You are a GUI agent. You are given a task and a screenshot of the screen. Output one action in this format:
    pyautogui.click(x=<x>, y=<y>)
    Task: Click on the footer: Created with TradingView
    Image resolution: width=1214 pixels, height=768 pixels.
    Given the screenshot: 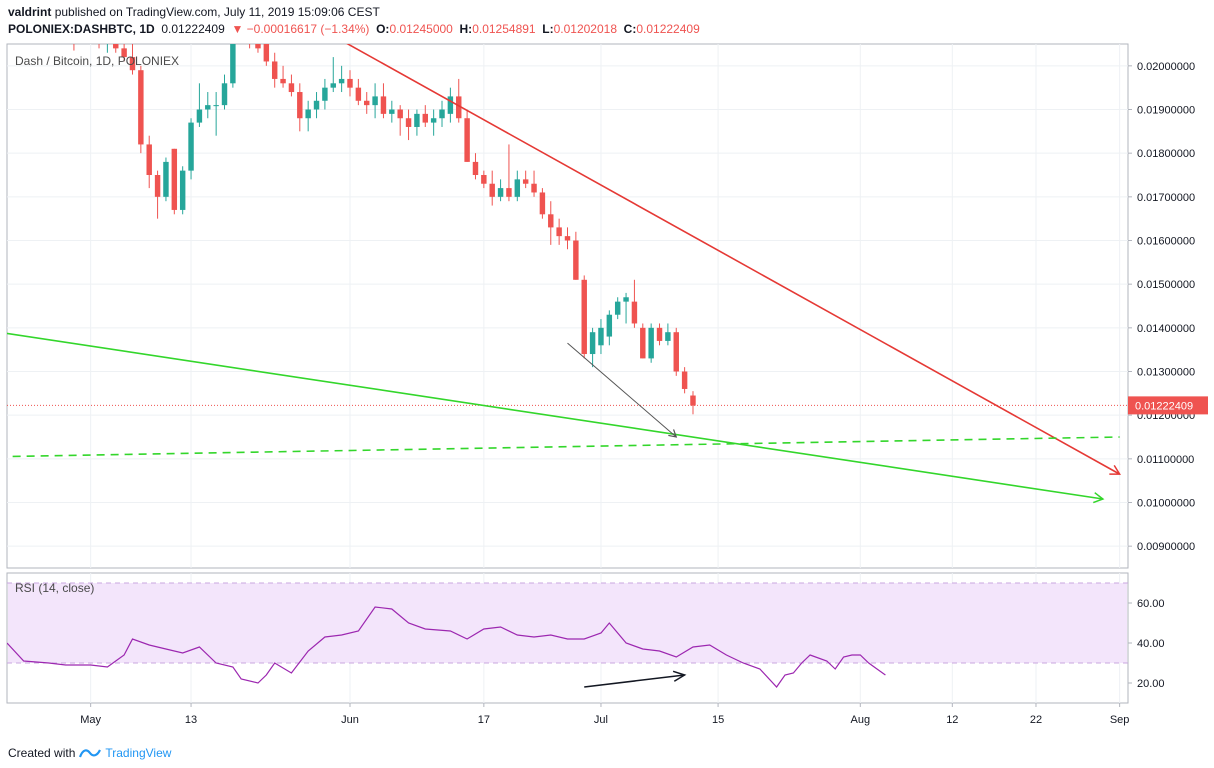 What is the action you would take?
    pyautogui.click(x=89, y=753)
    